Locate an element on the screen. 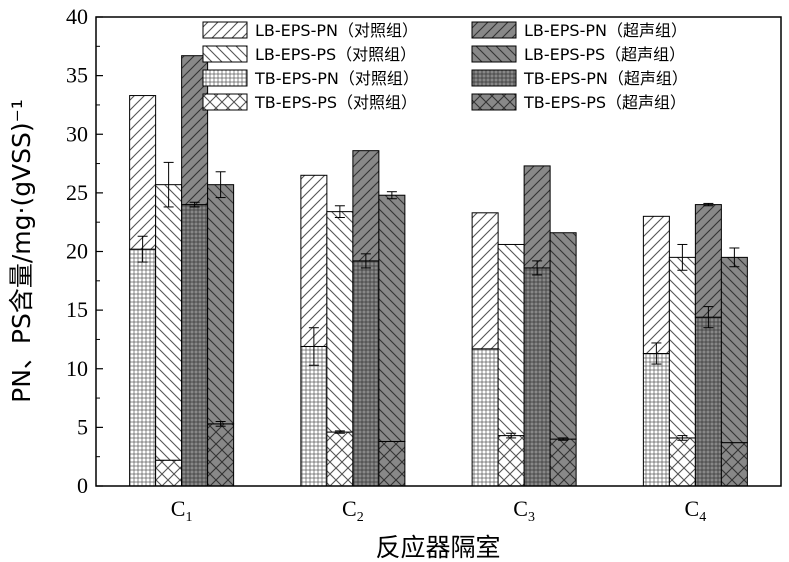 This screenshot has width=789, height=562. y-tick-label: 0 is located at coordinates (82, 485).